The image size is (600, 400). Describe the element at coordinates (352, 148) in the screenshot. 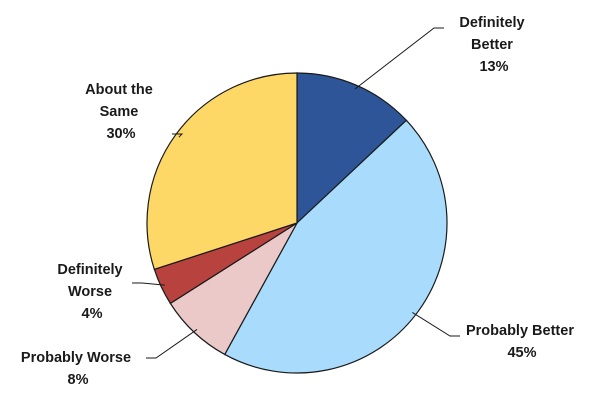

I see `pie-slice-definitely-better` at that location.